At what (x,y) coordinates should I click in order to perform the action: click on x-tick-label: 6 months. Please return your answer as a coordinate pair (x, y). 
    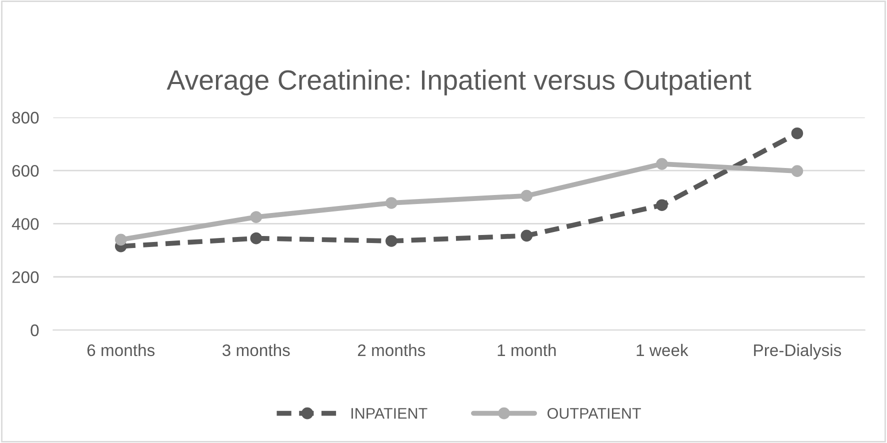
    Looking at the image, I should click on (121, 350).